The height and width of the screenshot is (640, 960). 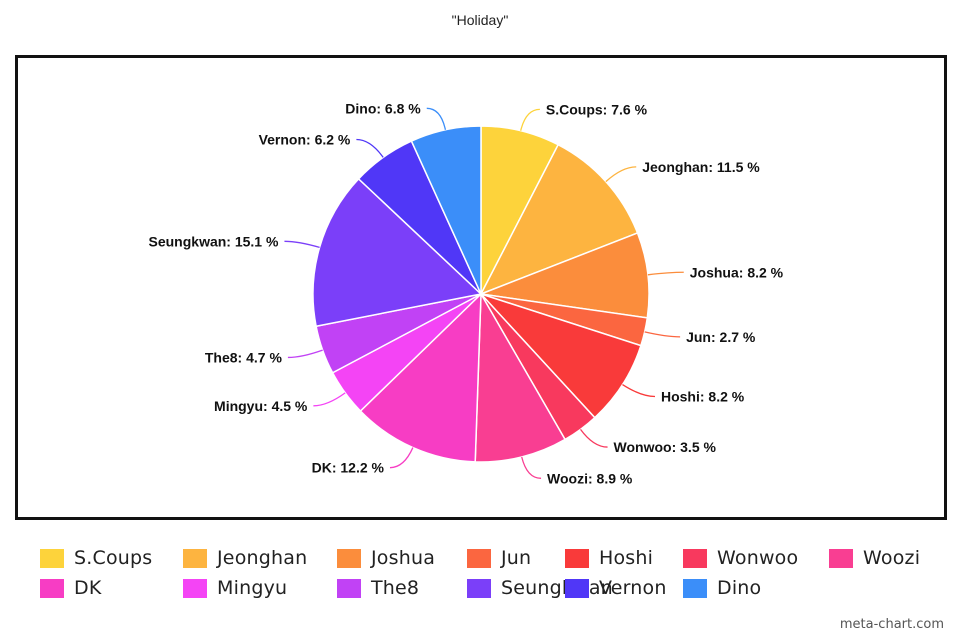 I want to click on leader-line-seungkwan, so click(x=302, y=244).